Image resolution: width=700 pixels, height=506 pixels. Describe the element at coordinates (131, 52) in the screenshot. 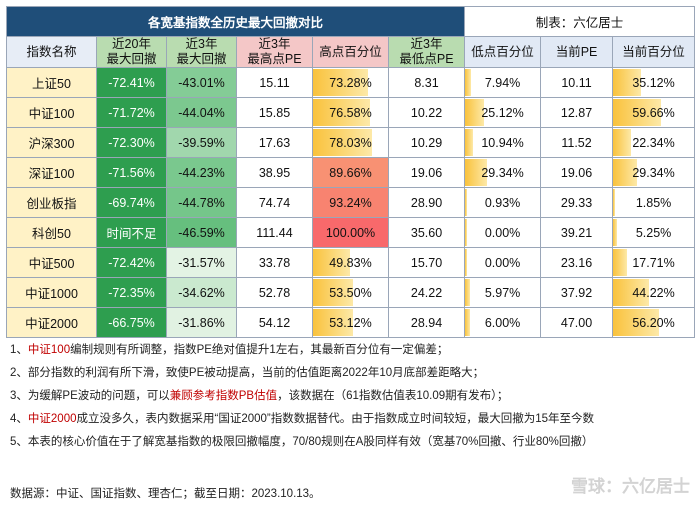

I see `header-dd20: 近20年 最大回撤` at that location.